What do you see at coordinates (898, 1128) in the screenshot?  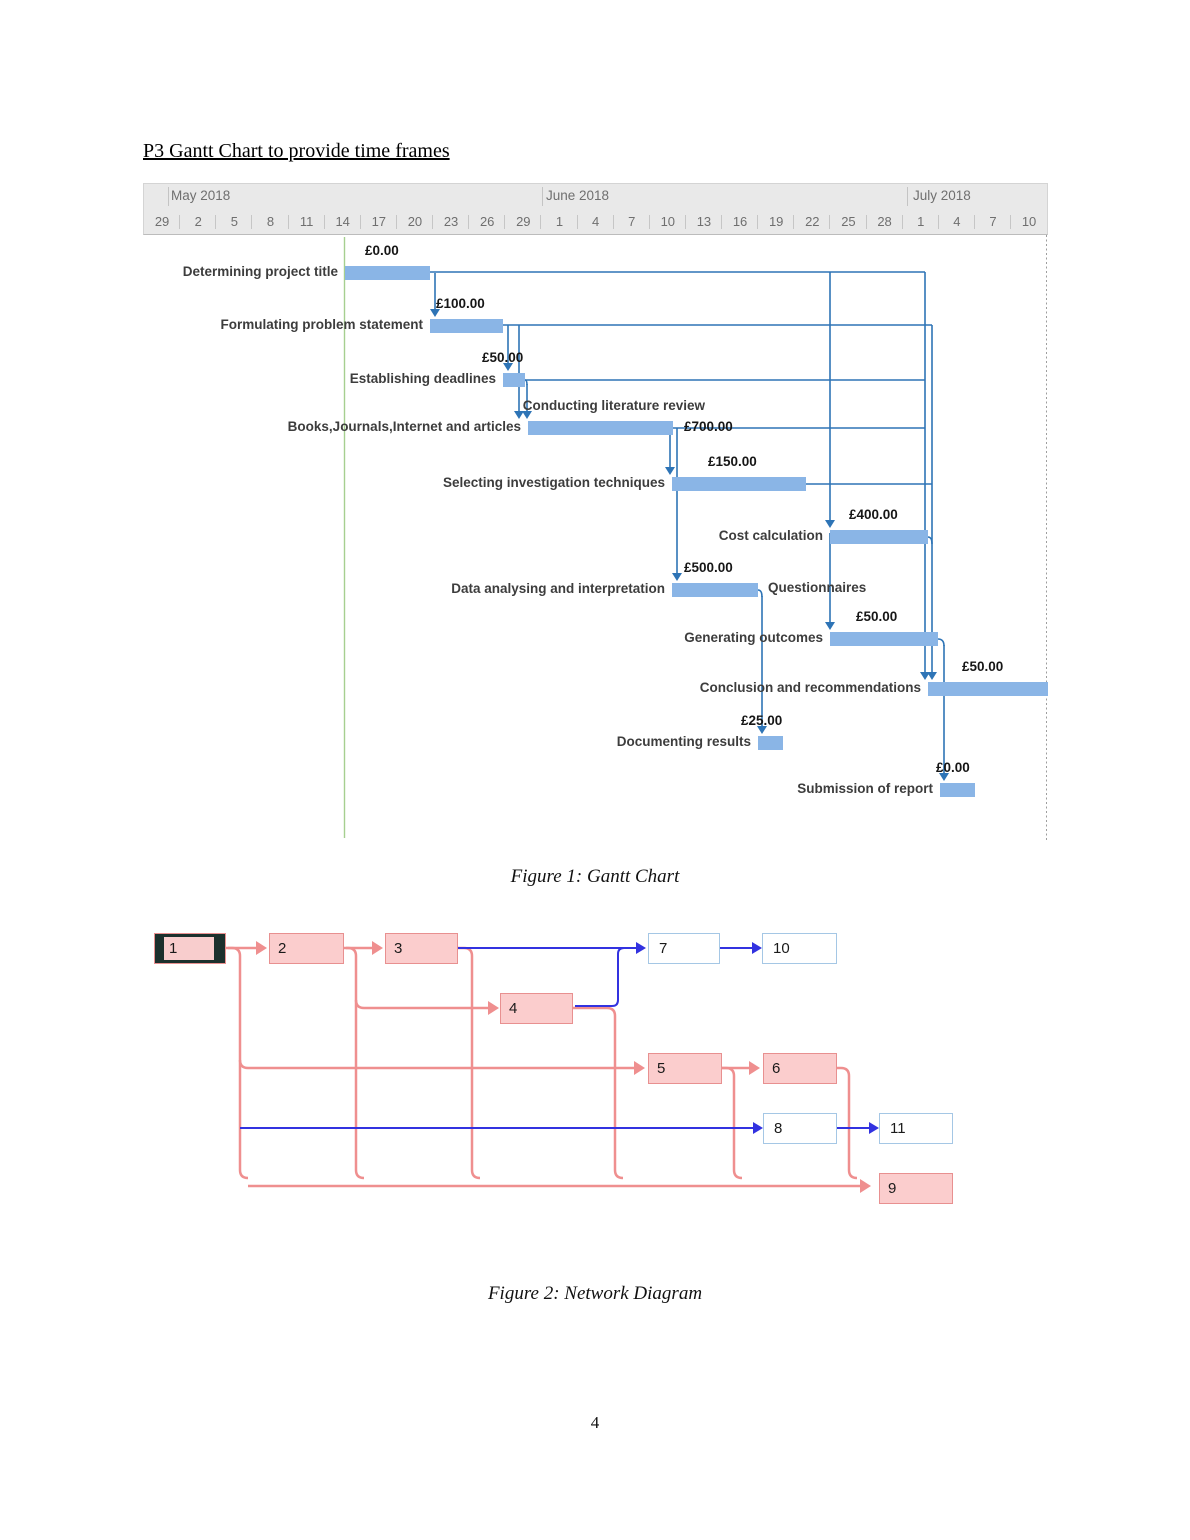 I see `node-number: 11` at bounding box center [898, 1128].